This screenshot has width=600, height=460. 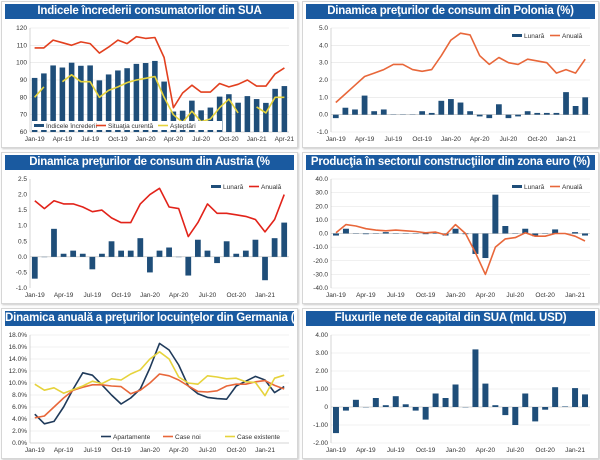 What do you see at coordinates (22, 288) in the screenshot?
I see `y-tick-label: -1.0` at bounding box center [22, 288].